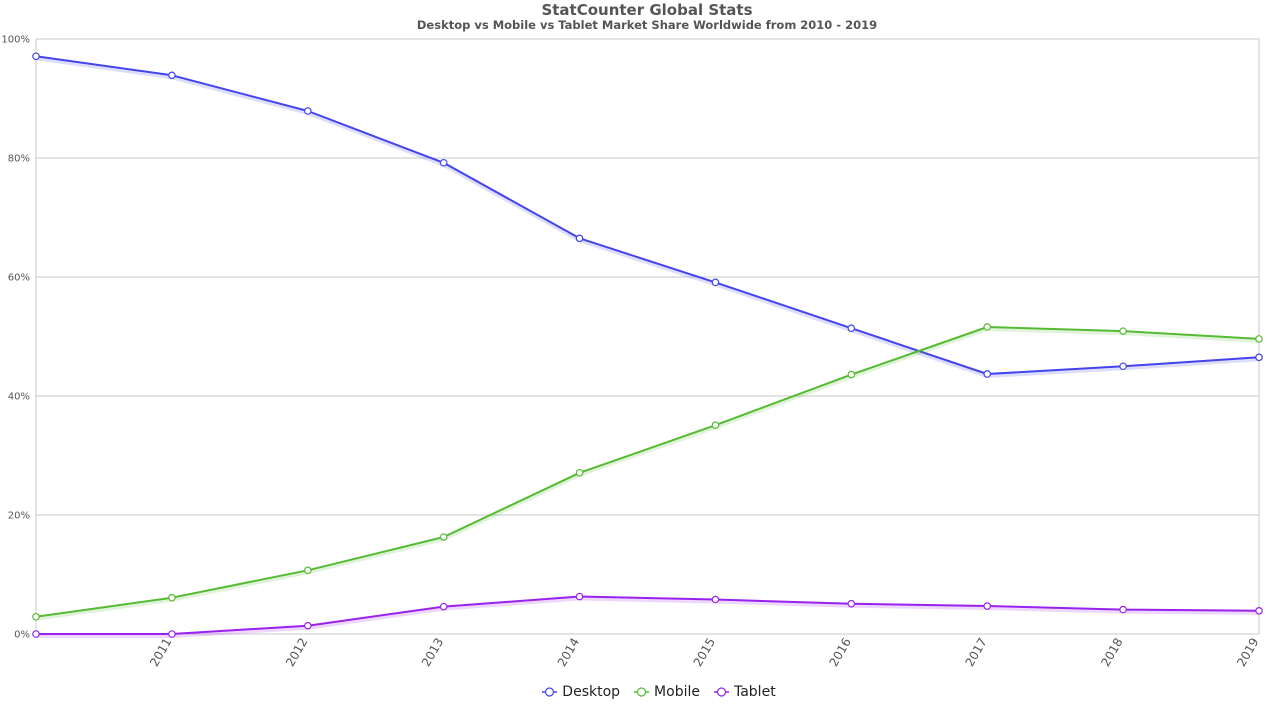  I want to click on legend-label-tablet: Tablet, so click(754, 692).